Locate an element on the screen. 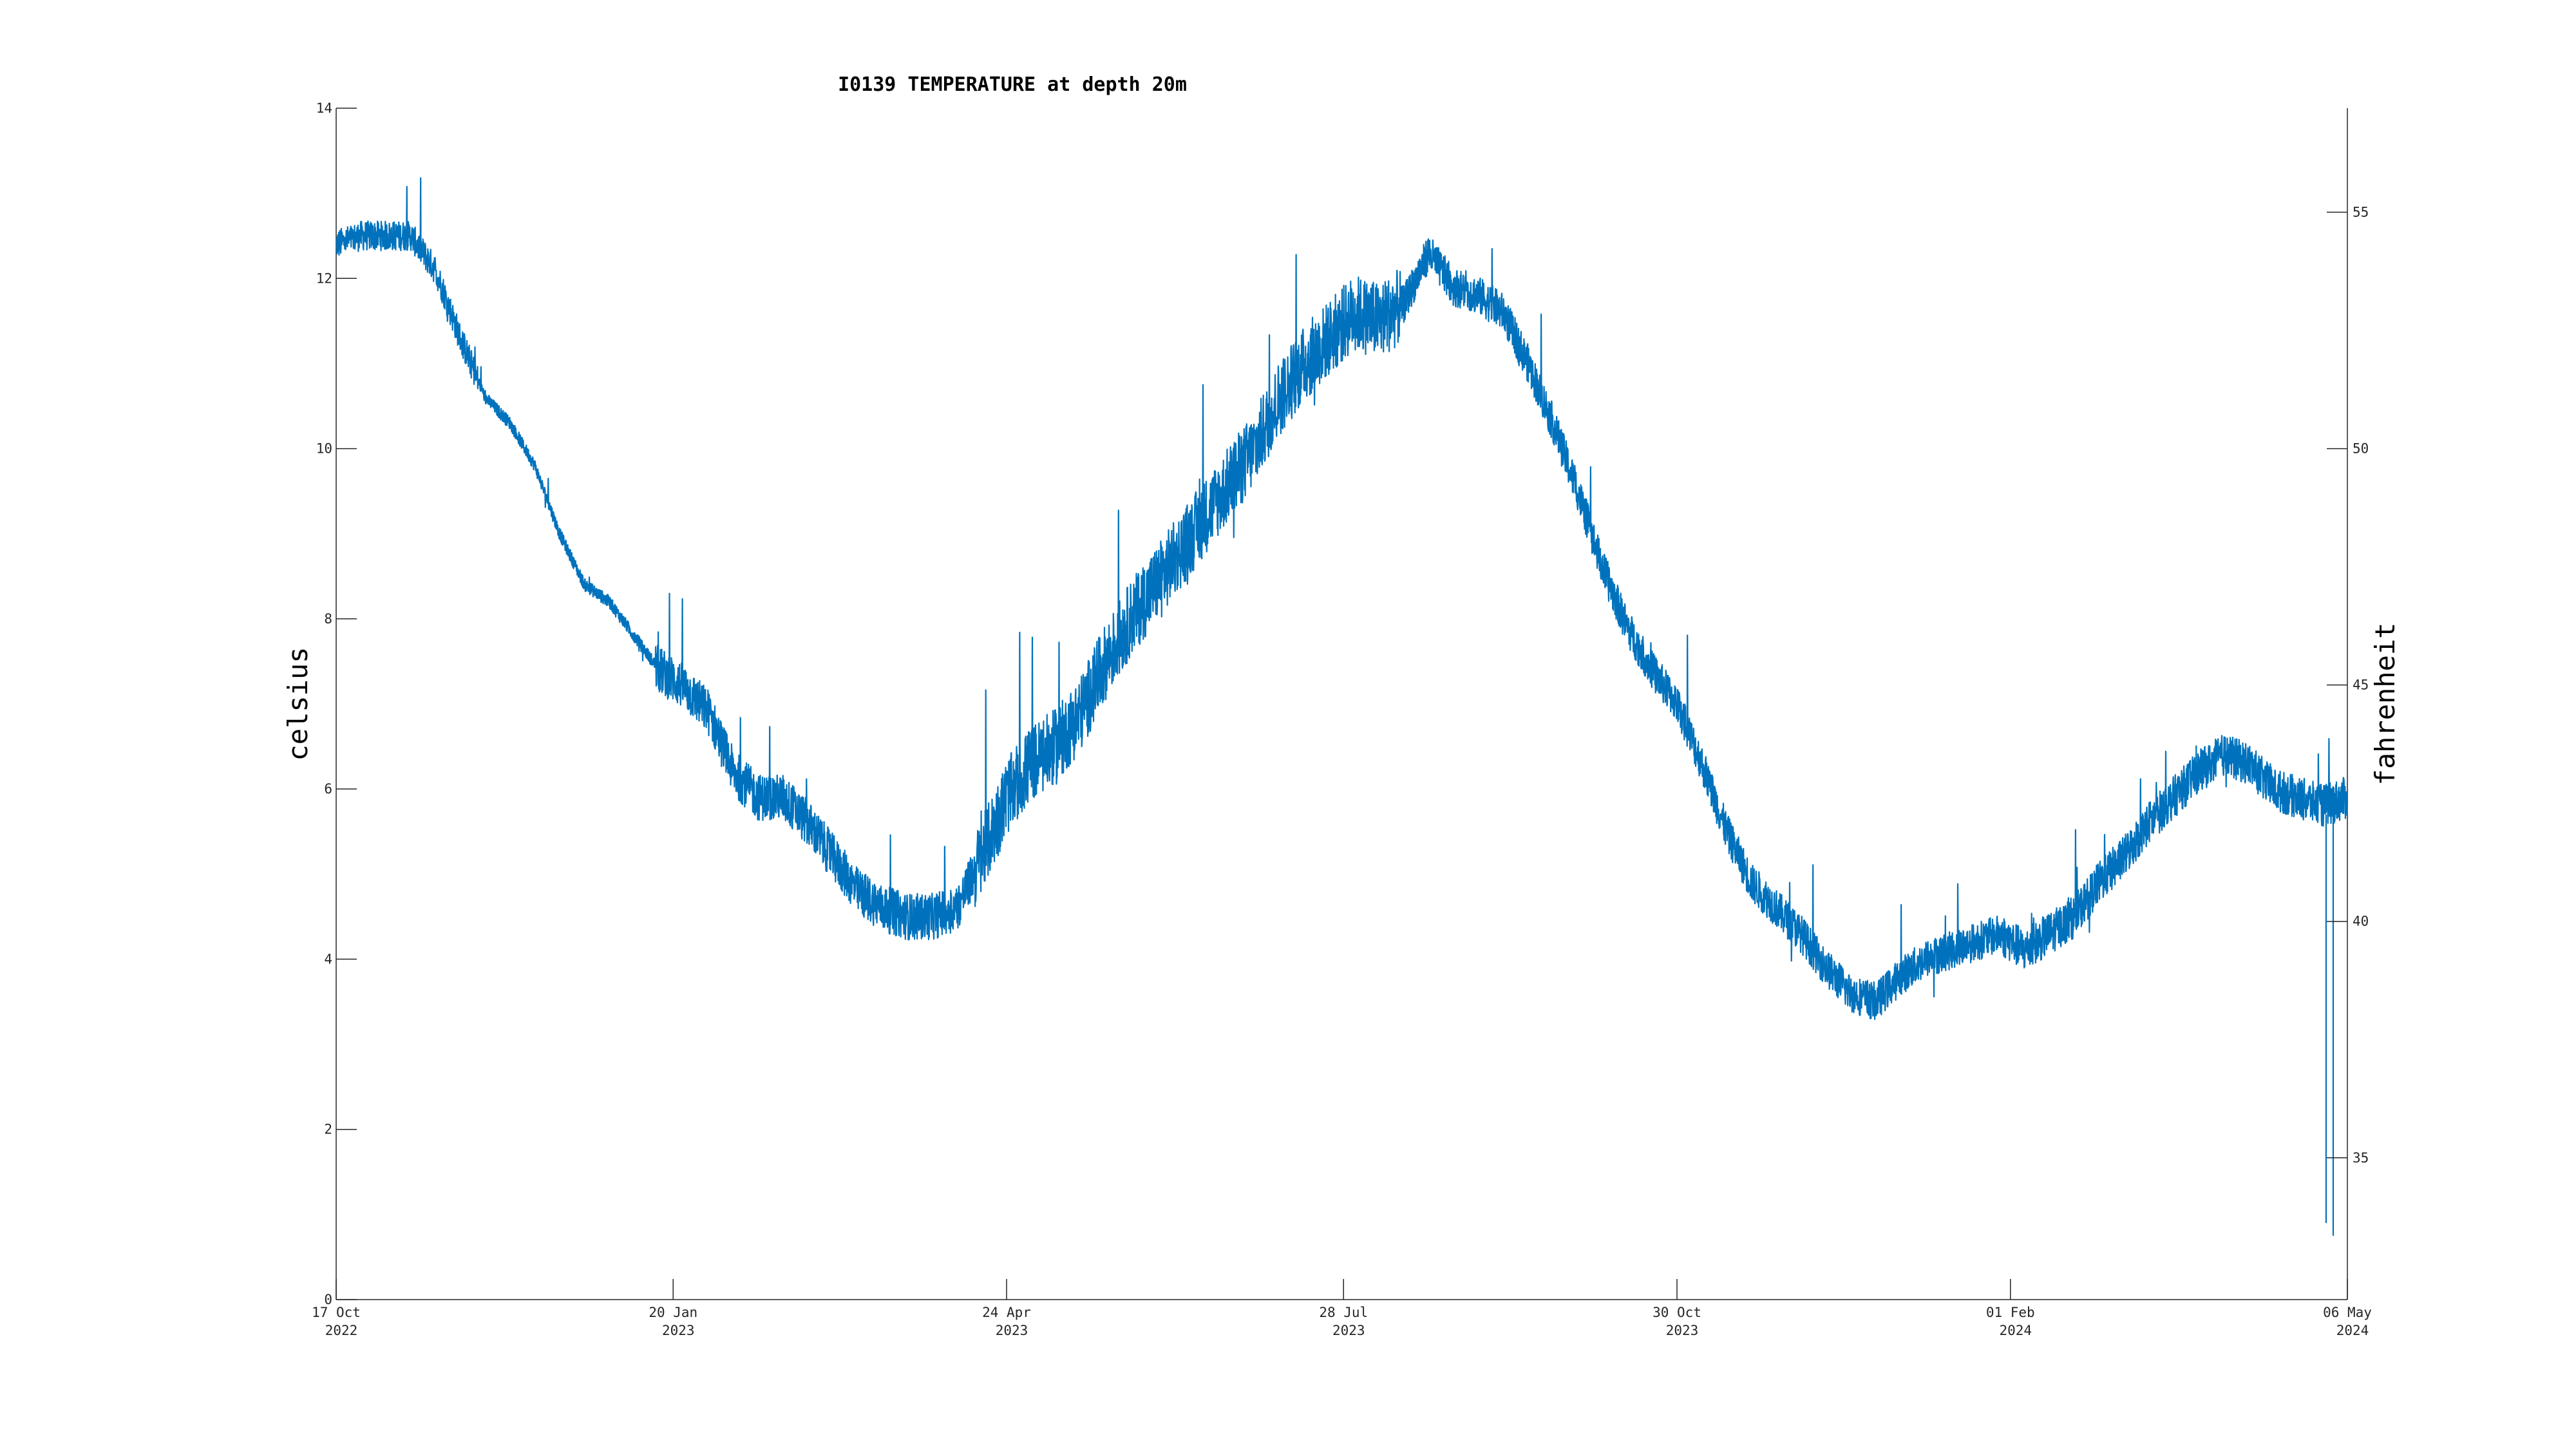  y-tick-label: 2 is located at coordinates (328, 1129).